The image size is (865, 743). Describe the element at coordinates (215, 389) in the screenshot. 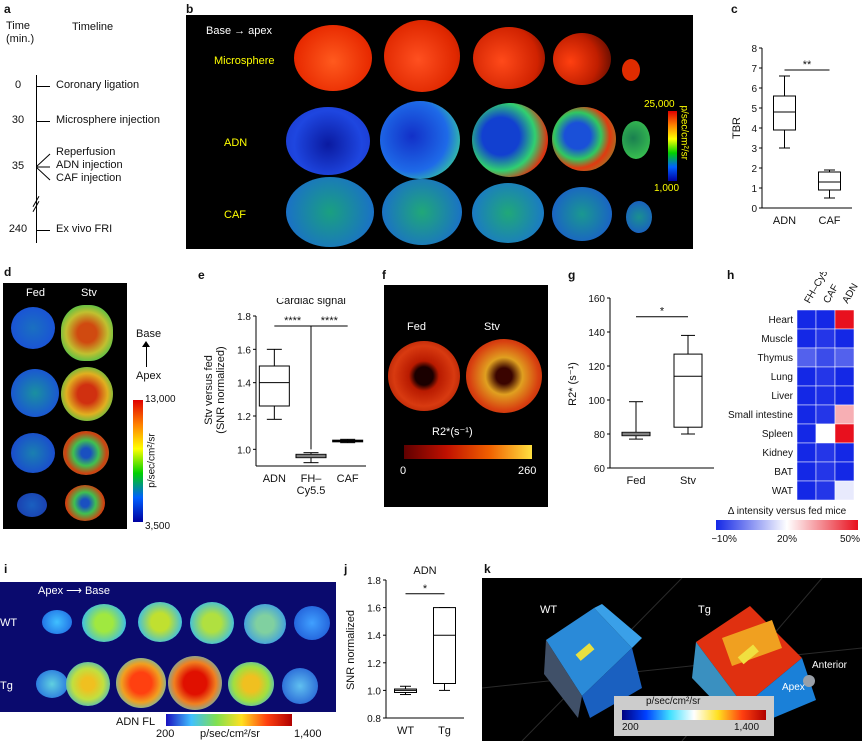

I see `y-axis-label: Stv versus fed(SNR normalized)` at that location.